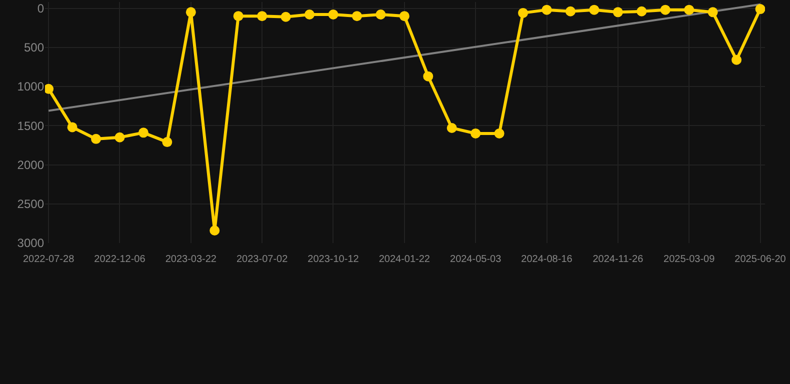 The height and width of the screenshot is (384, 790). What do you see at coordinates (334, 259) in the screenshot?
I see `x-tick-label: 2023-10-12` at bounding box center [334, 259].